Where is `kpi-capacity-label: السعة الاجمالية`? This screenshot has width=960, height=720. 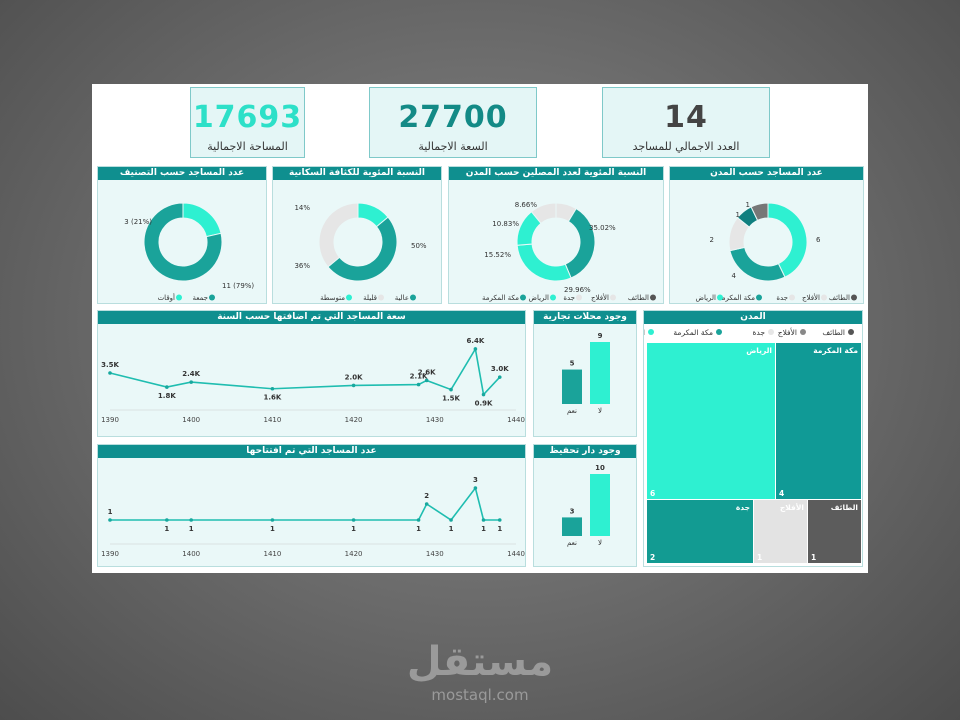 kpi-capacity-label: السعة الاجمالية is located at coordinates (453, 146).